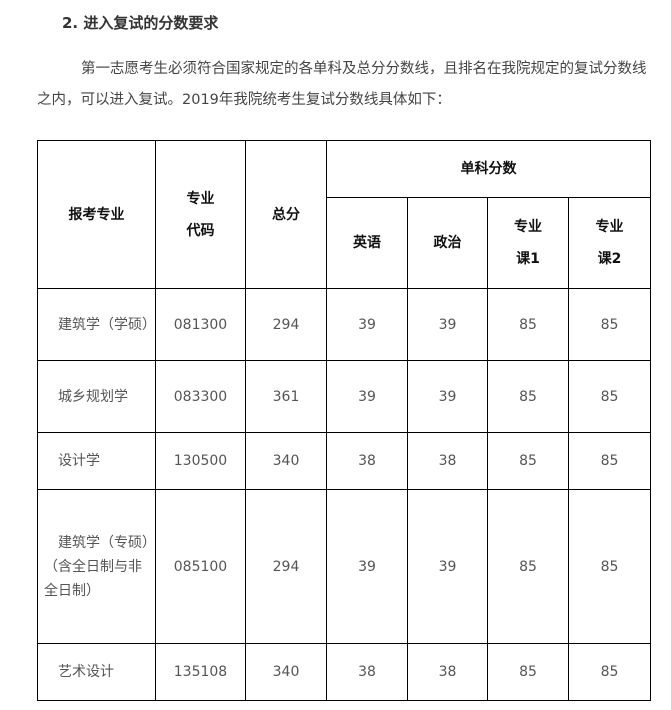 The width and height of the screenshot is (671, 710). Describe the element at coordinates (140, 23) in the screenshot. I see `section-heading: 2. 进入复试的分数要求` at that location.